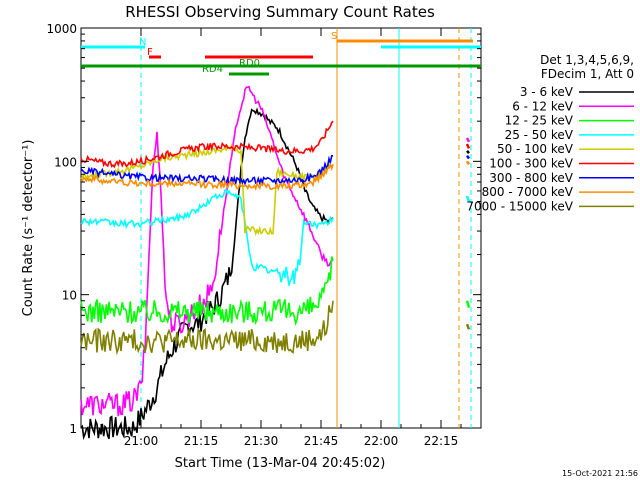 The width and height of the screenshot is (640, 480). I want to click on x-tick-label: 21:15, so click(201, 441).